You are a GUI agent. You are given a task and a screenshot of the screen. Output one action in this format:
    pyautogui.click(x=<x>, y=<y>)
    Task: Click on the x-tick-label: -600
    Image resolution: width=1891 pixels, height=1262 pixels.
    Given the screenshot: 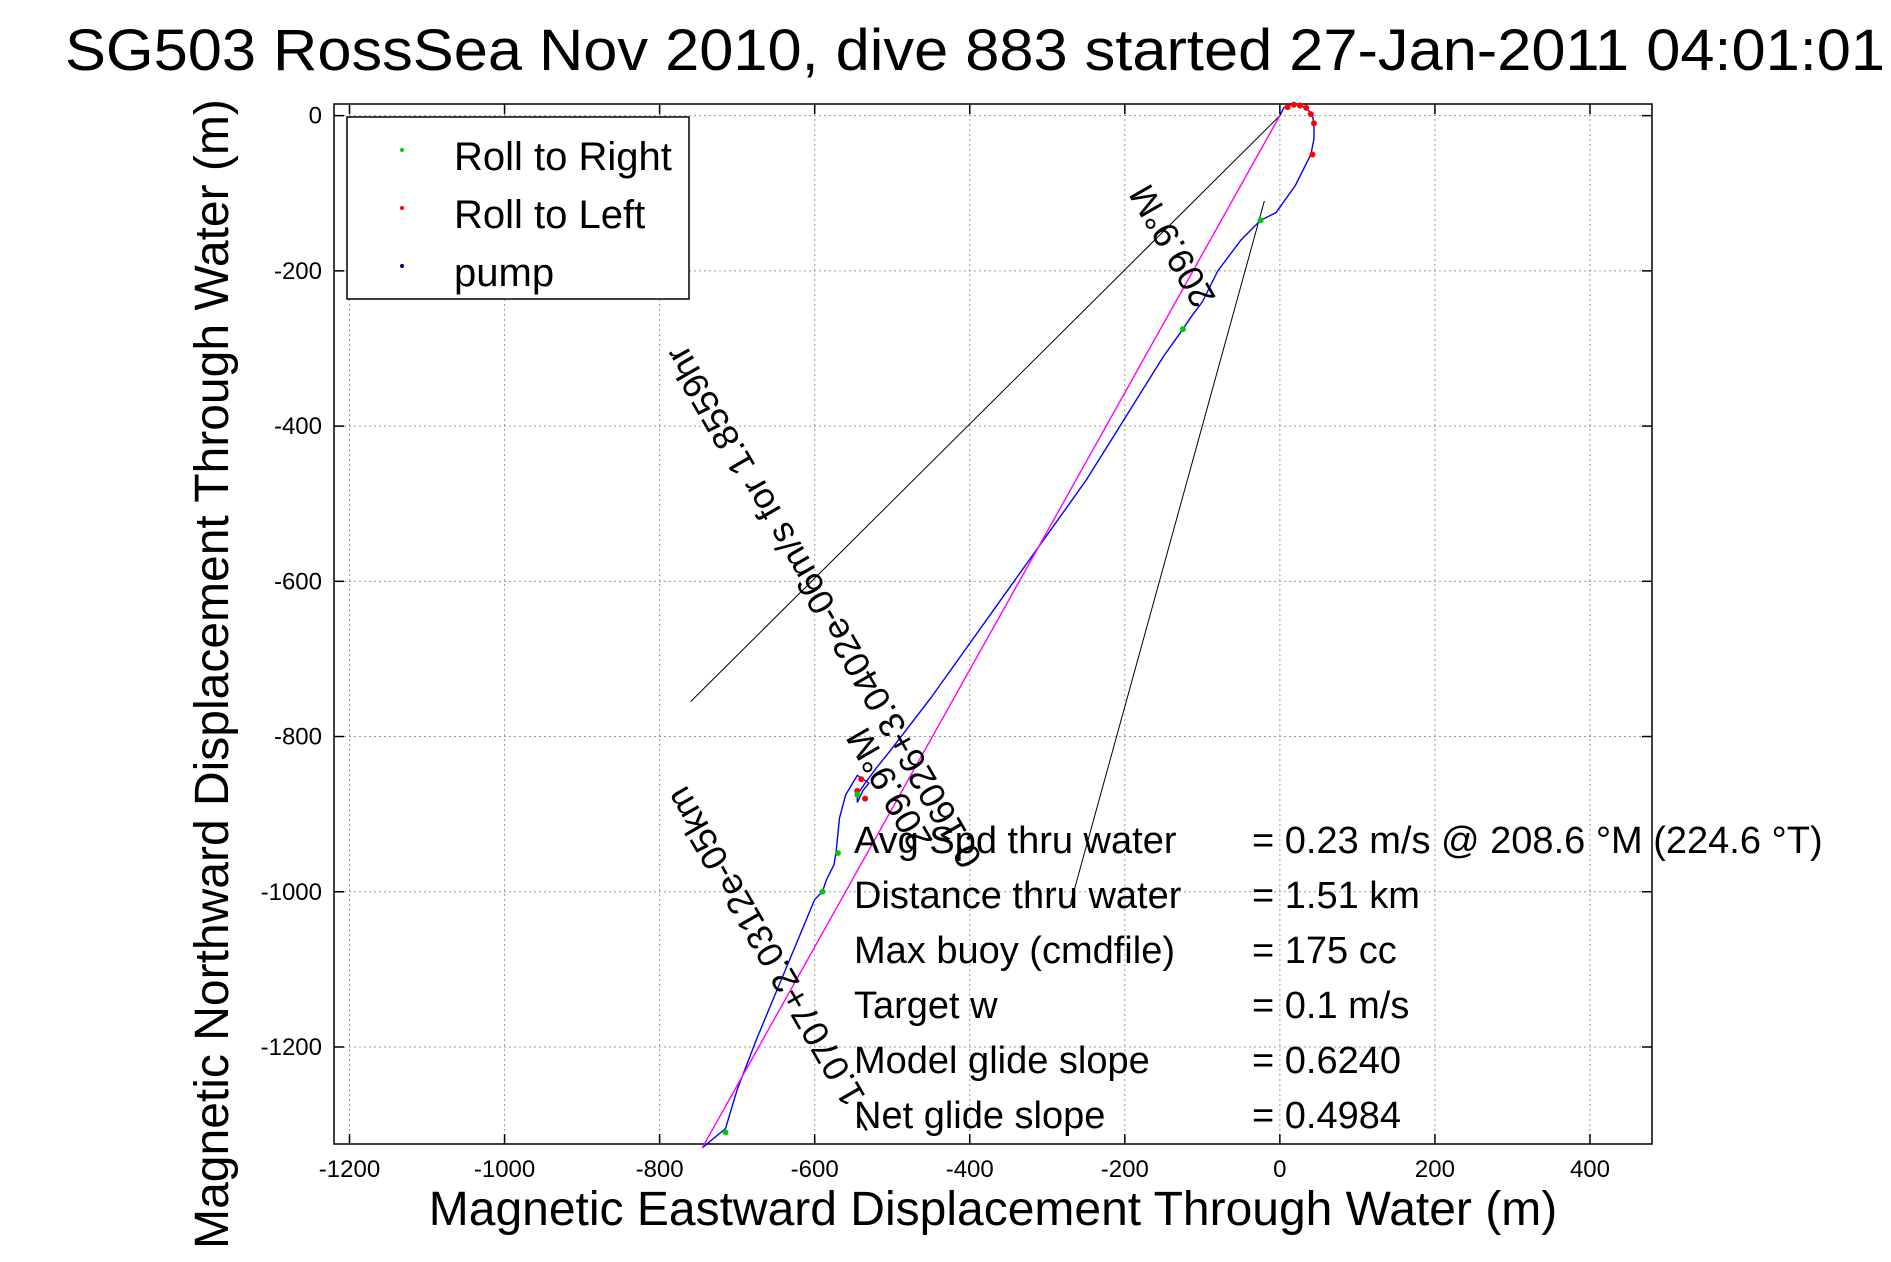 What is the action you would take?
    pyautogui.click(x=815, y=1169)
    